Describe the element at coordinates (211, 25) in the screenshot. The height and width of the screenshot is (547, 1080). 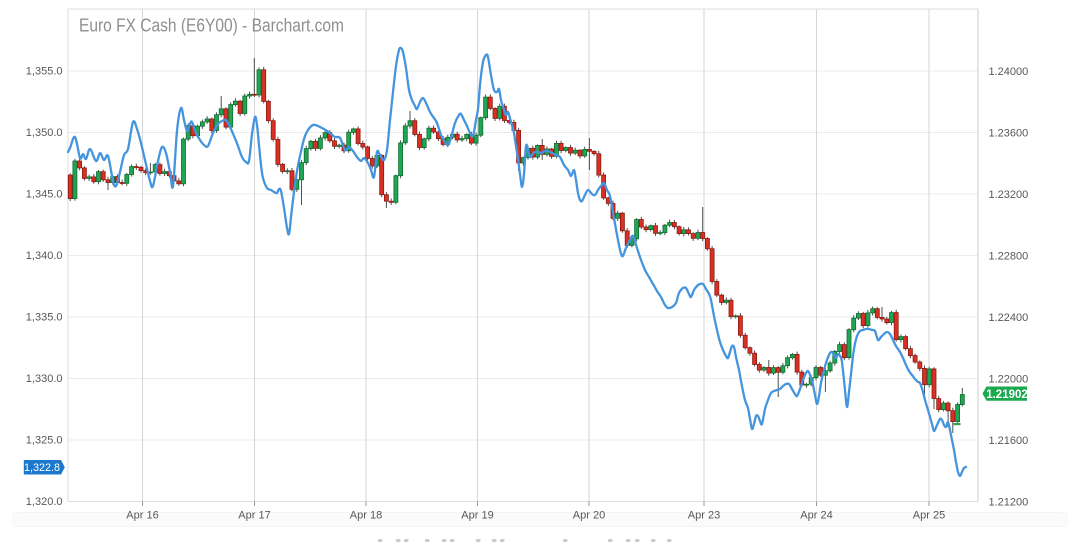
I see `svg-text:Euro FX Cash (E6Y00) - Barchar: Euro FX Cash (E6Y00) - Barchart.com` at that location.